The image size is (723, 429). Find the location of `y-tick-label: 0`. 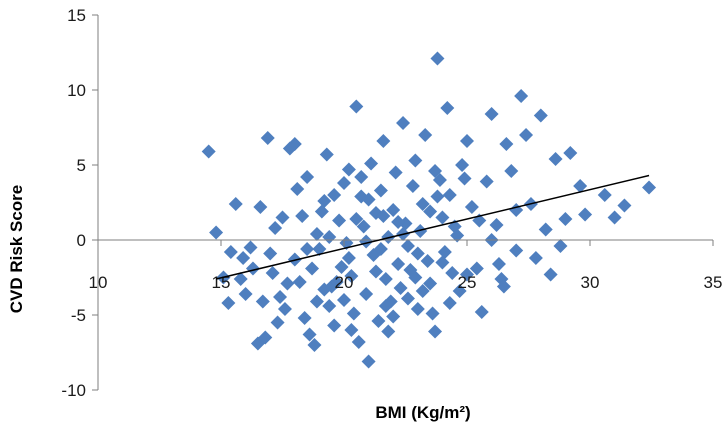

y-tick-label: 0 is located at coordinates (81, 240).